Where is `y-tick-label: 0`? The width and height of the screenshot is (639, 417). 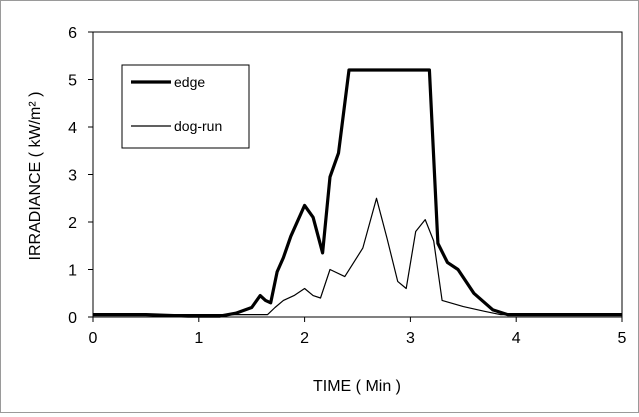
y-tick-label: 0 is located at coordinates (72, 318).